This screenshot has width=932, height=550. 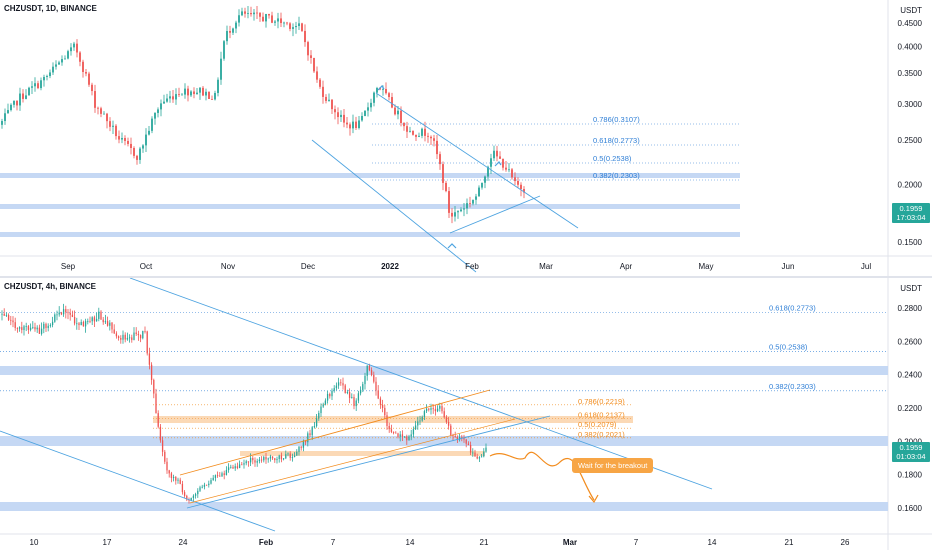 What do you see at coordinates (612, 158) in the screenshot?
I see `daily-fib-label: 0.5(0.2538)` at bounding box center [612, 158].